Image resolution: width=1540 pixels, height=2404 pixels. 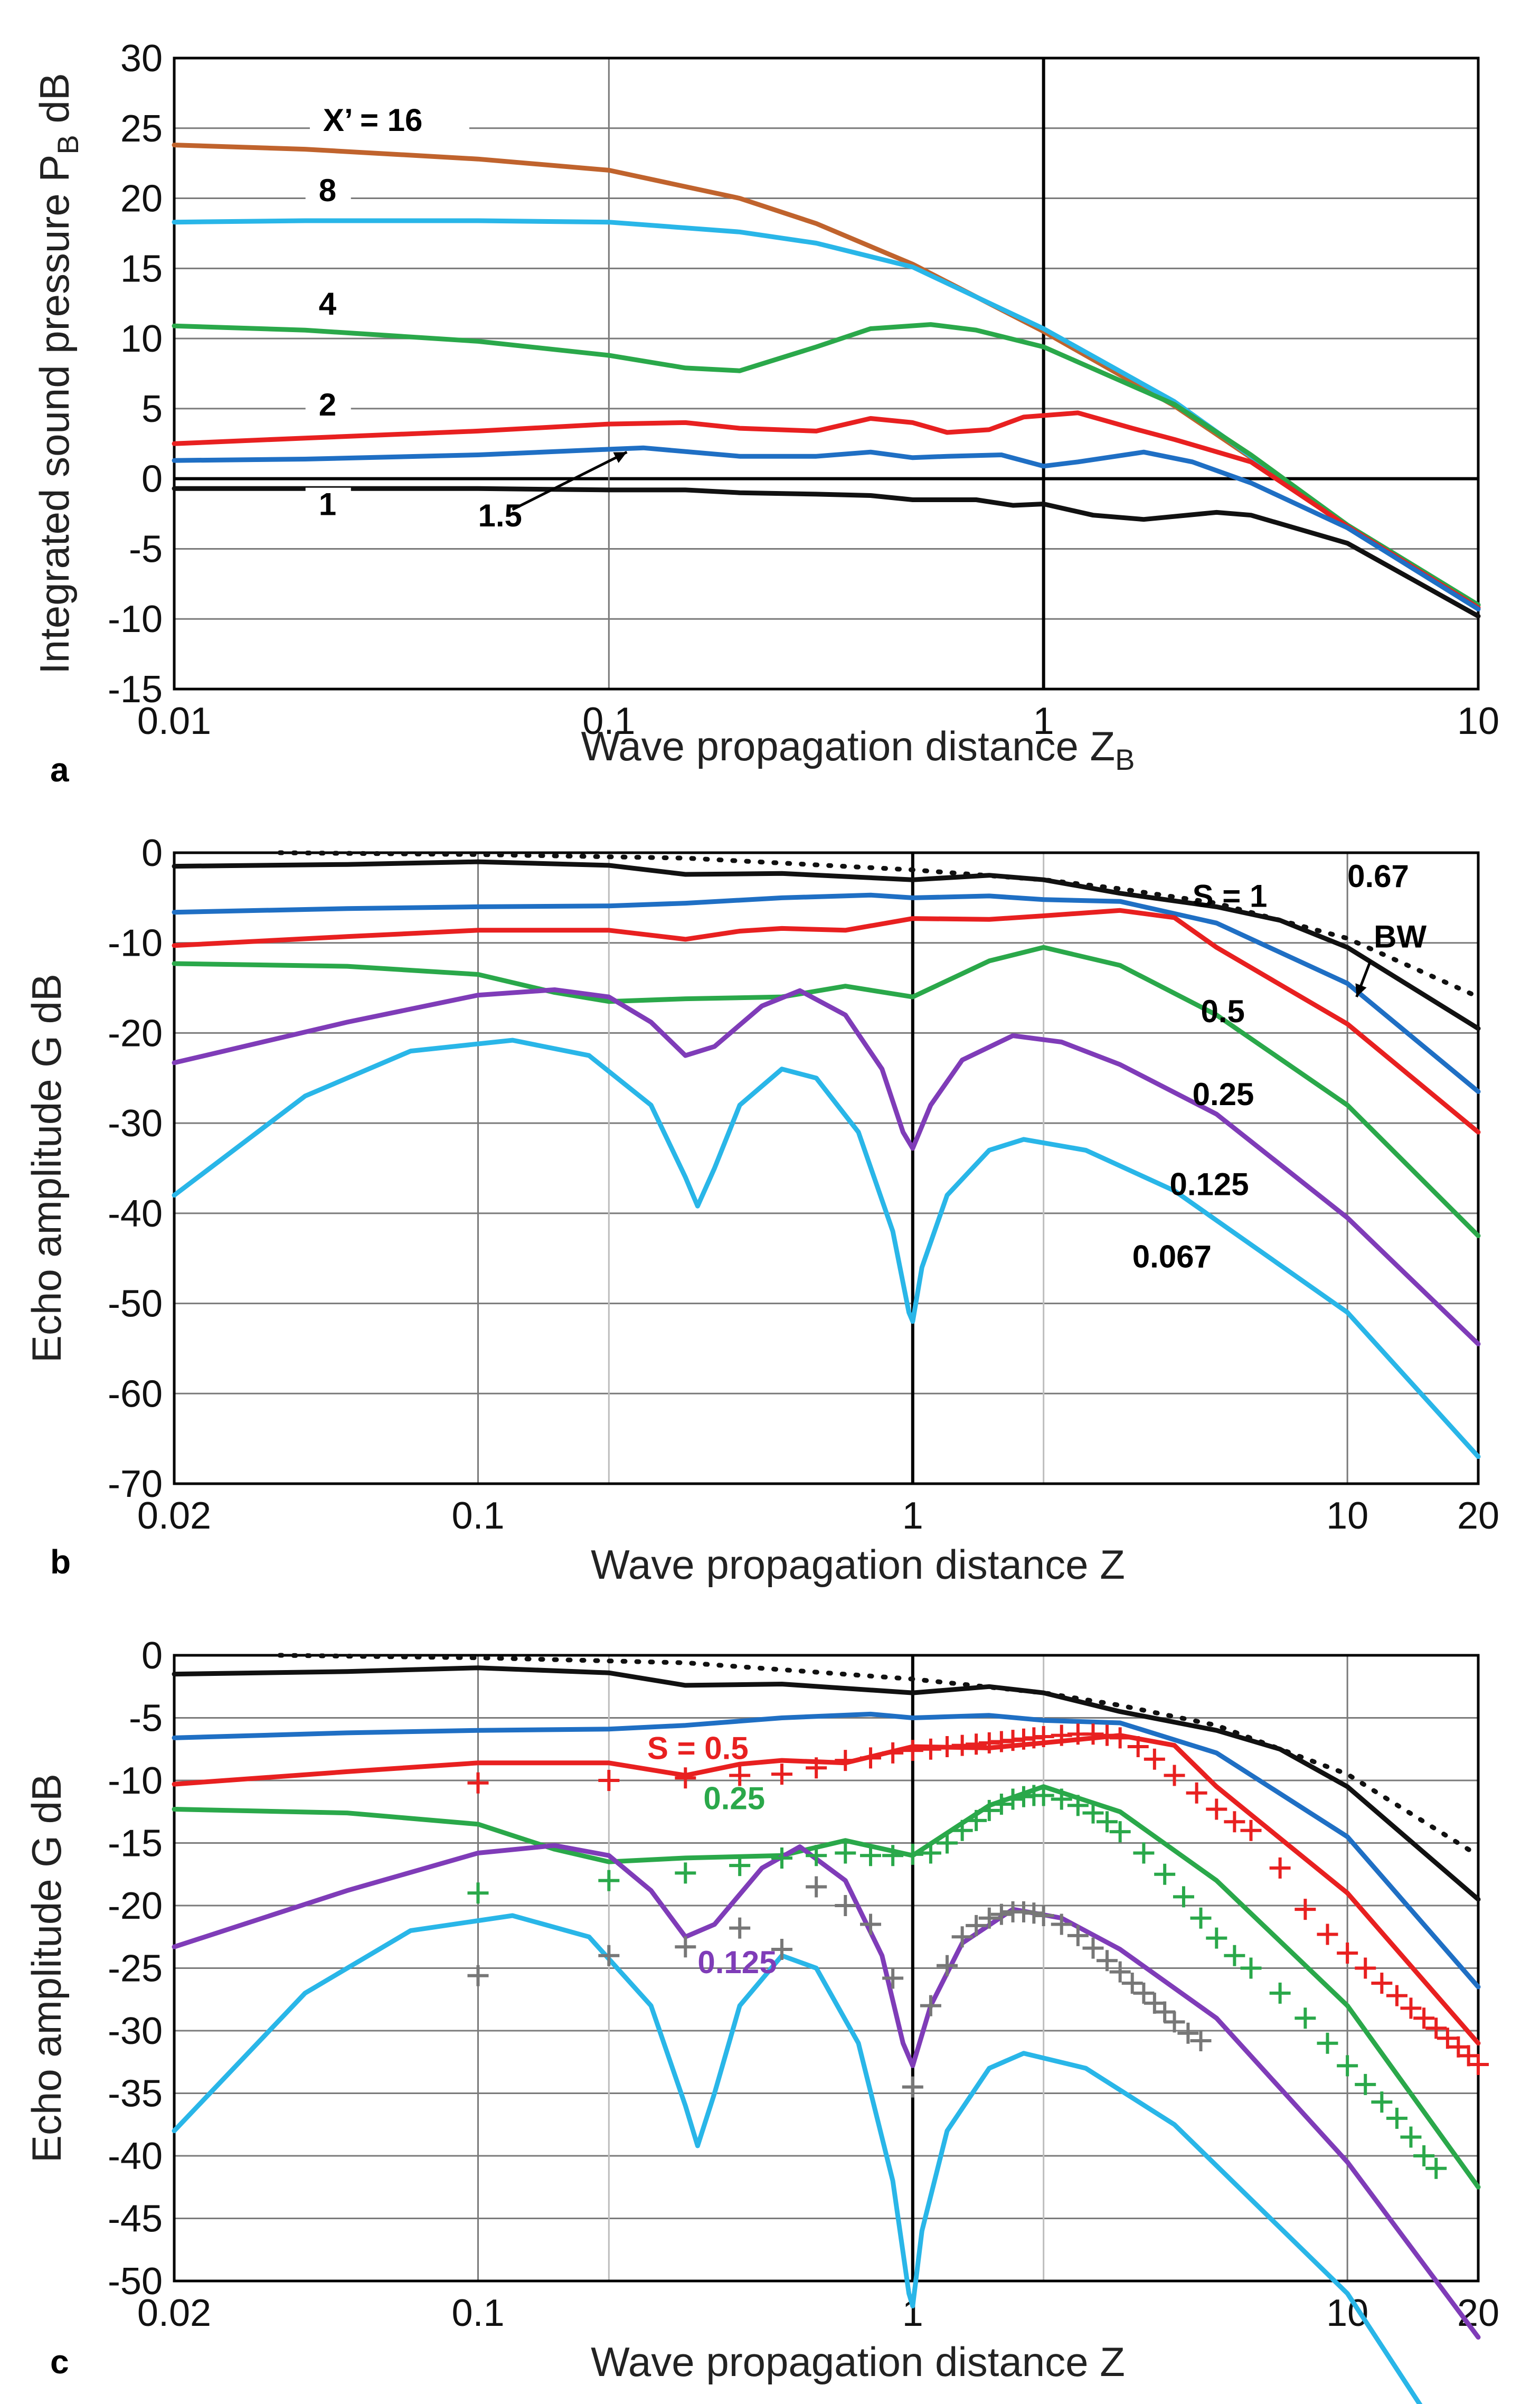 I want to click on y-axis-title: Echo amplitude G dB, so click(x=47, y=1968).